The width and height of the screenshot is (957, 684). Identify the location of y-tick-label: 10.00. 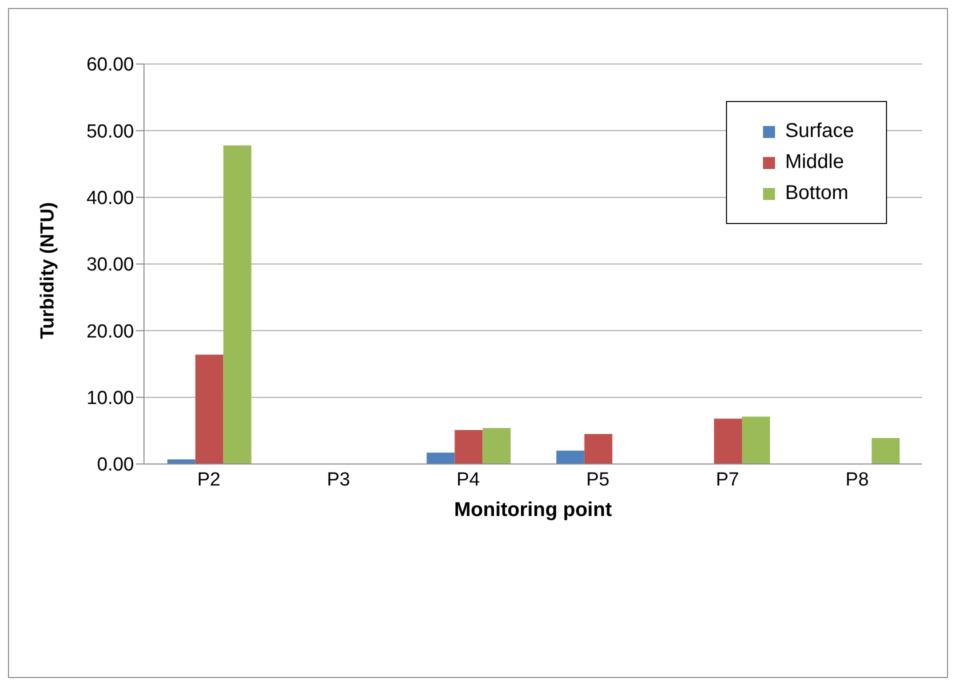
(110, 399).